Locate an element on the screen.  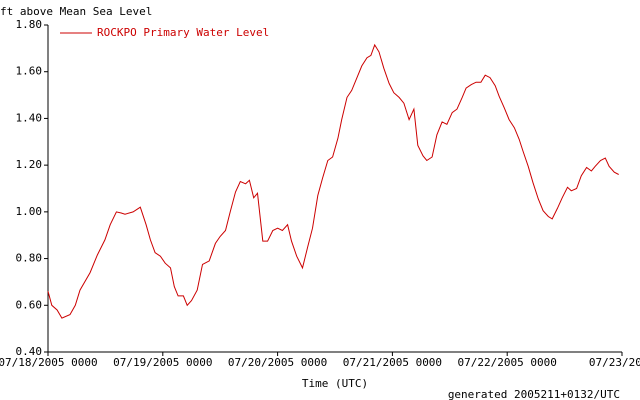
x-tick-label: 07/22/2005 0000 is located at coordinates (507, 362).